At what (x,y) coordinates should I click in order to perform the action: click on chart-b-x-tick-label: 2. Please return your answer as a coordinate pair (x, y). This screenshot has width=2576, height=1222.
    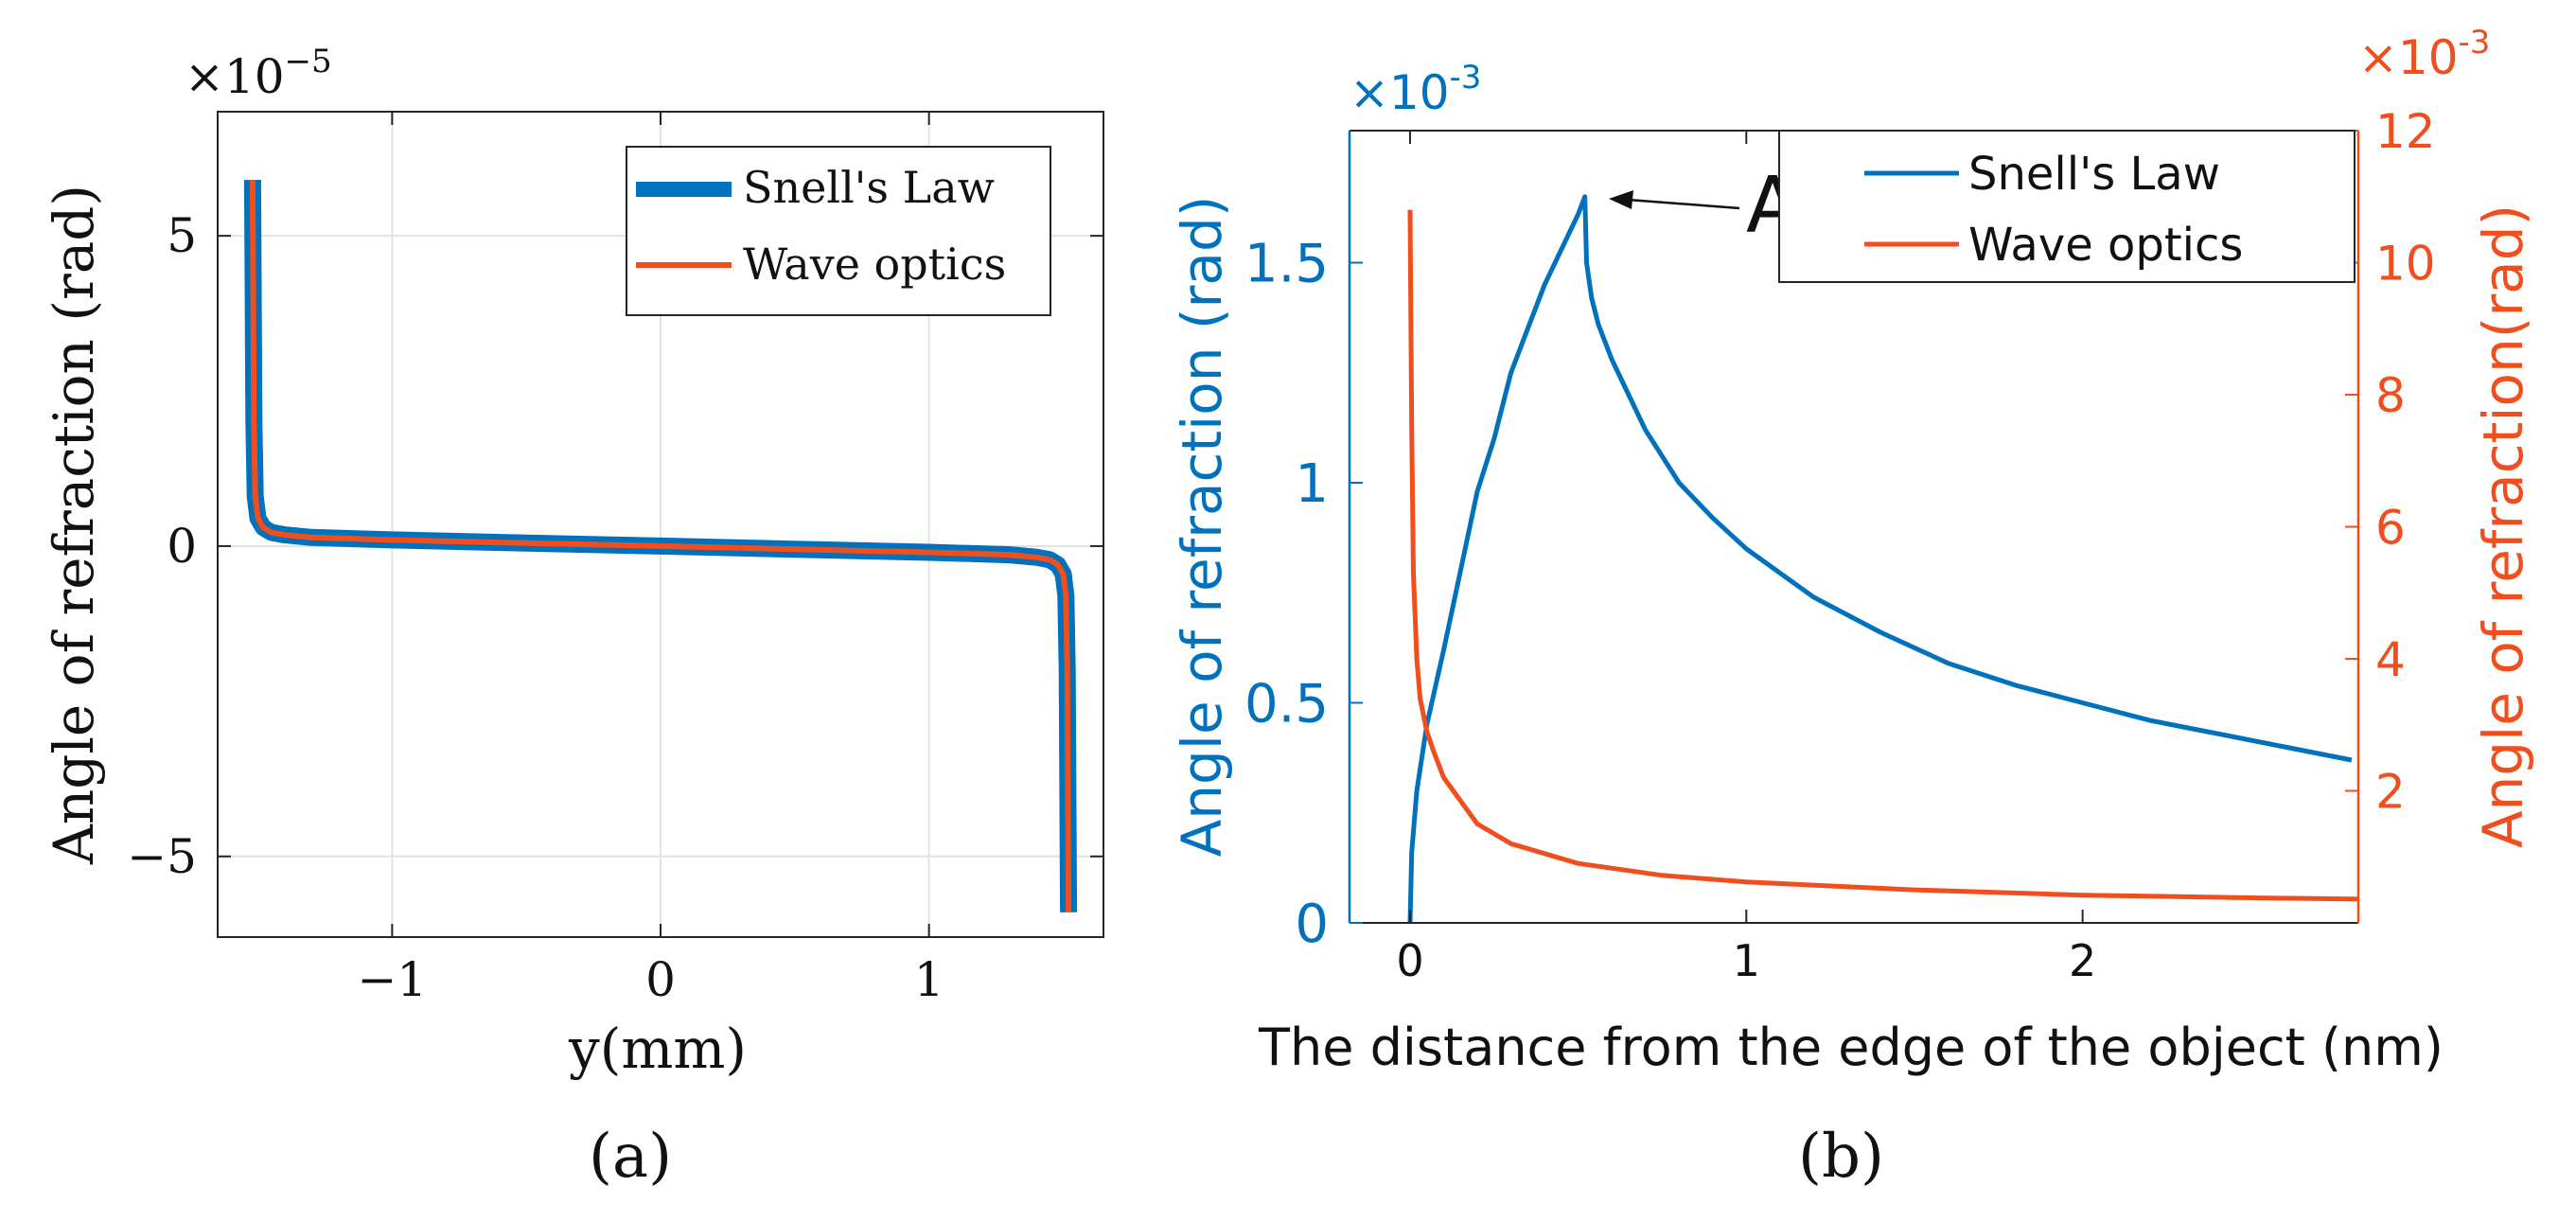
    Looking at the image, I should click on (2082, 961).